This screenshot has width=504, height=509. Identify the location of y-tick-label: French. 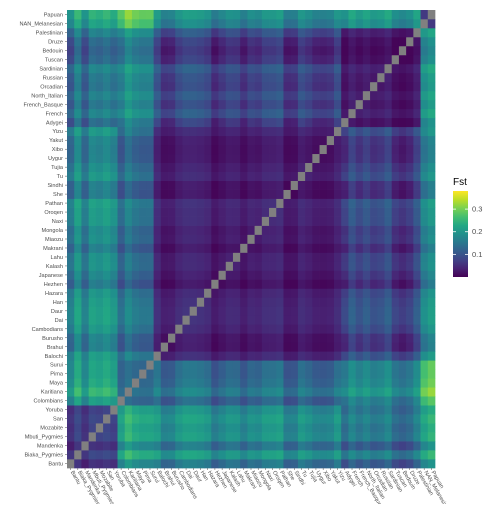
(54, 114).